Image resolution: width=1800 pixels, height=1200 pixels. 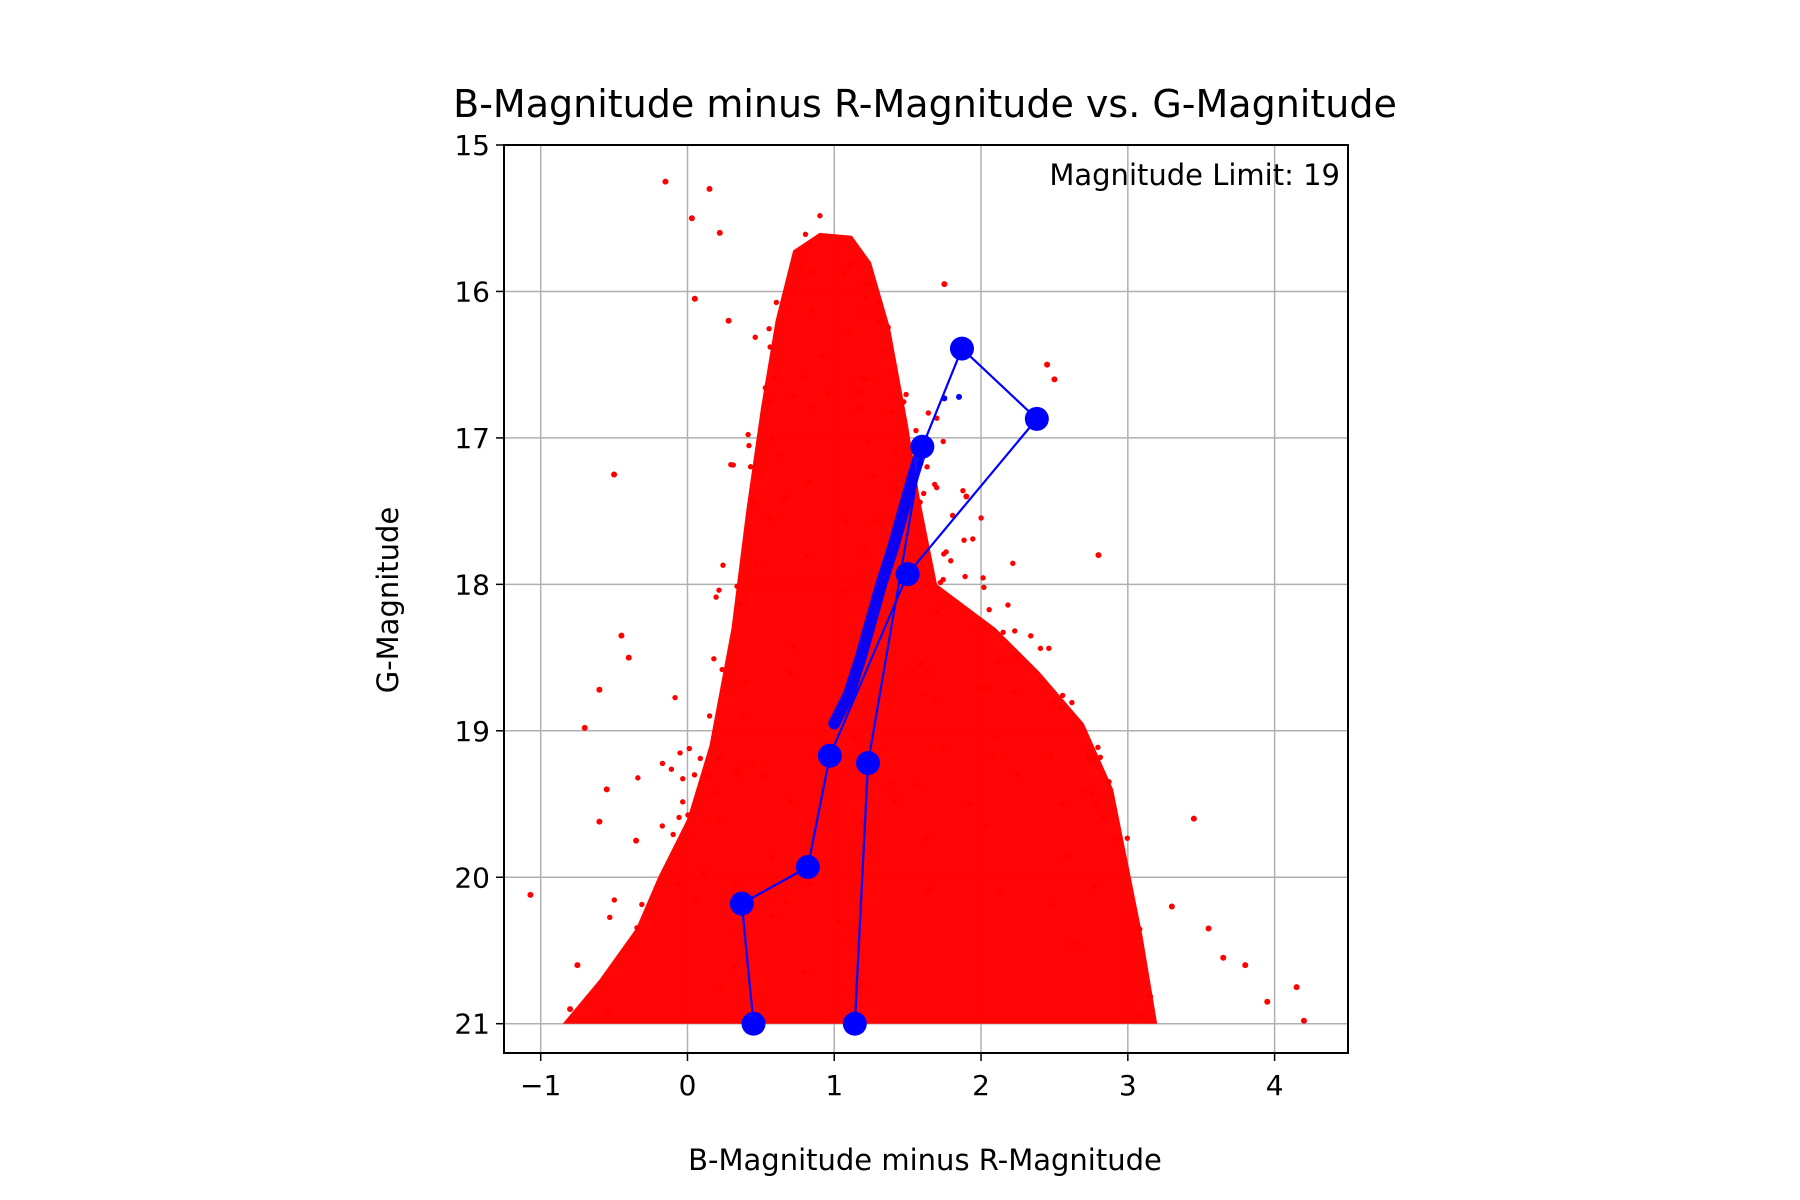 What do you see at coordinates (1194, 175) in the screenshot?
I see `magnitude-limit-annotation: Magnitude Limit: 19` at bounding box center [1194, 175].